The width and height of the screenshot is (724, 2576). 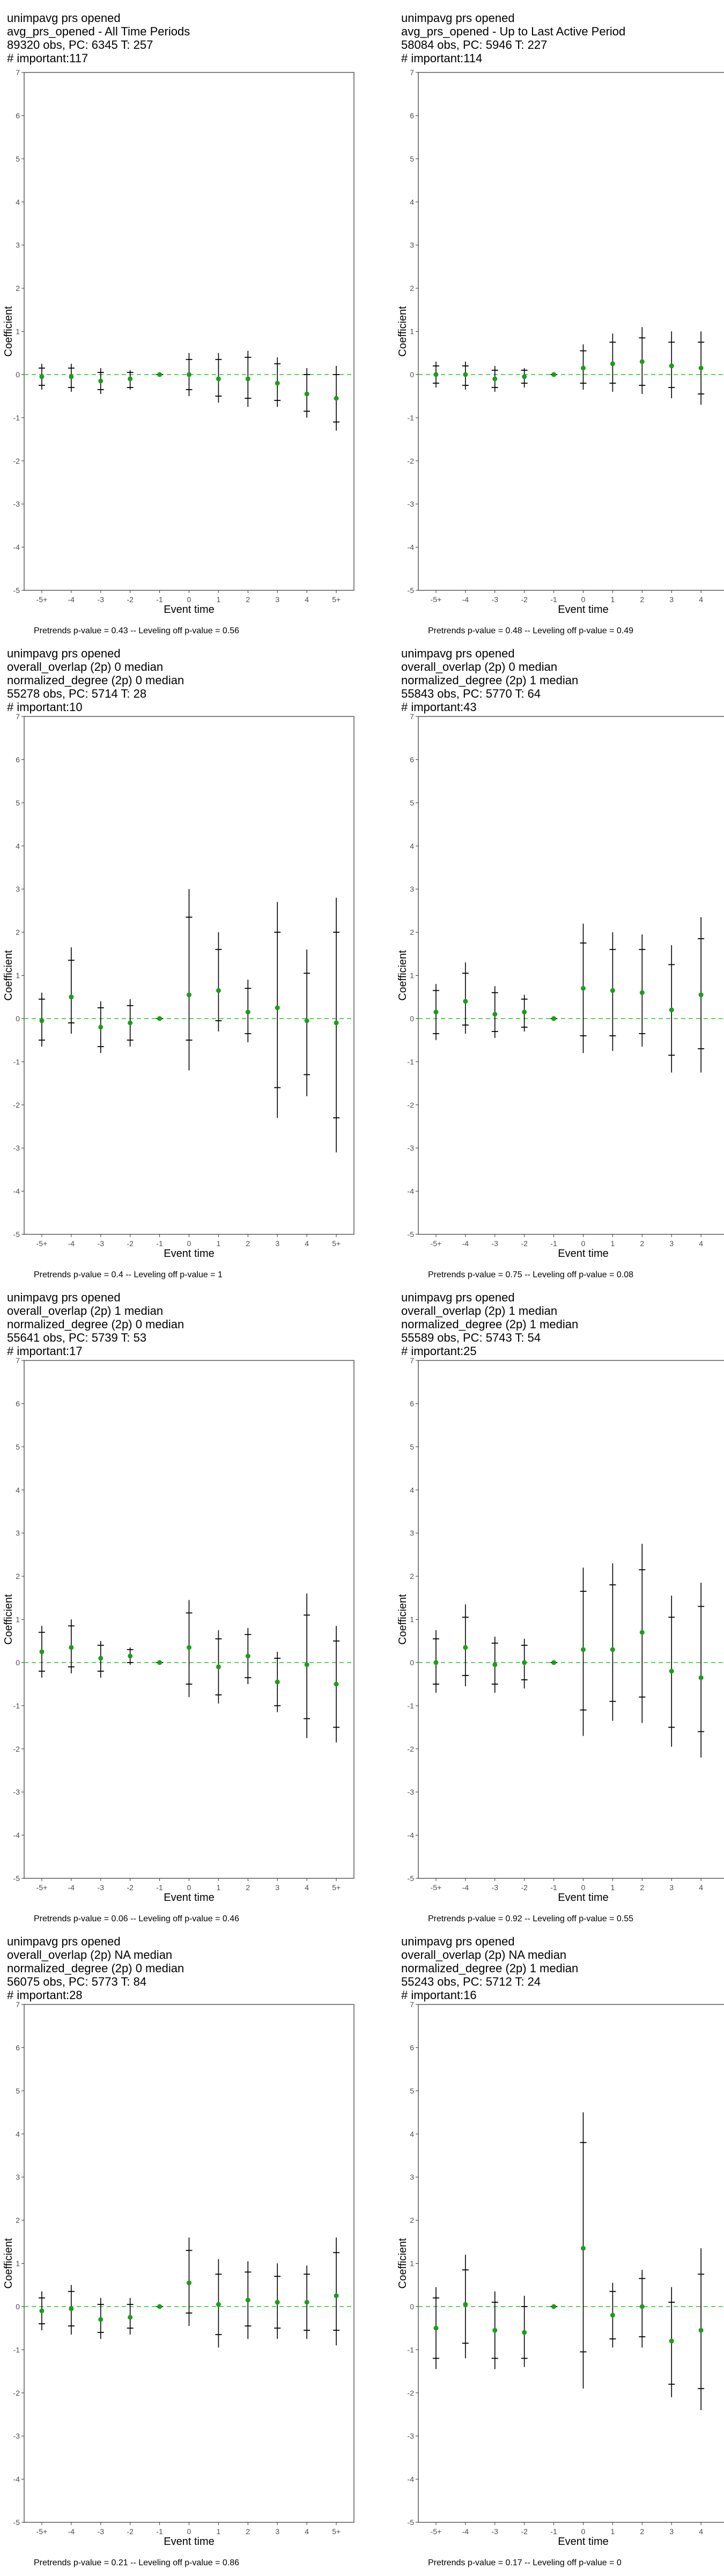 What do you see at coordinates (471, 693) in the screenshot?
I see `chart-title-line: 55843 obs, PC: 5770 T: 64` at bounding box center [471, 693].